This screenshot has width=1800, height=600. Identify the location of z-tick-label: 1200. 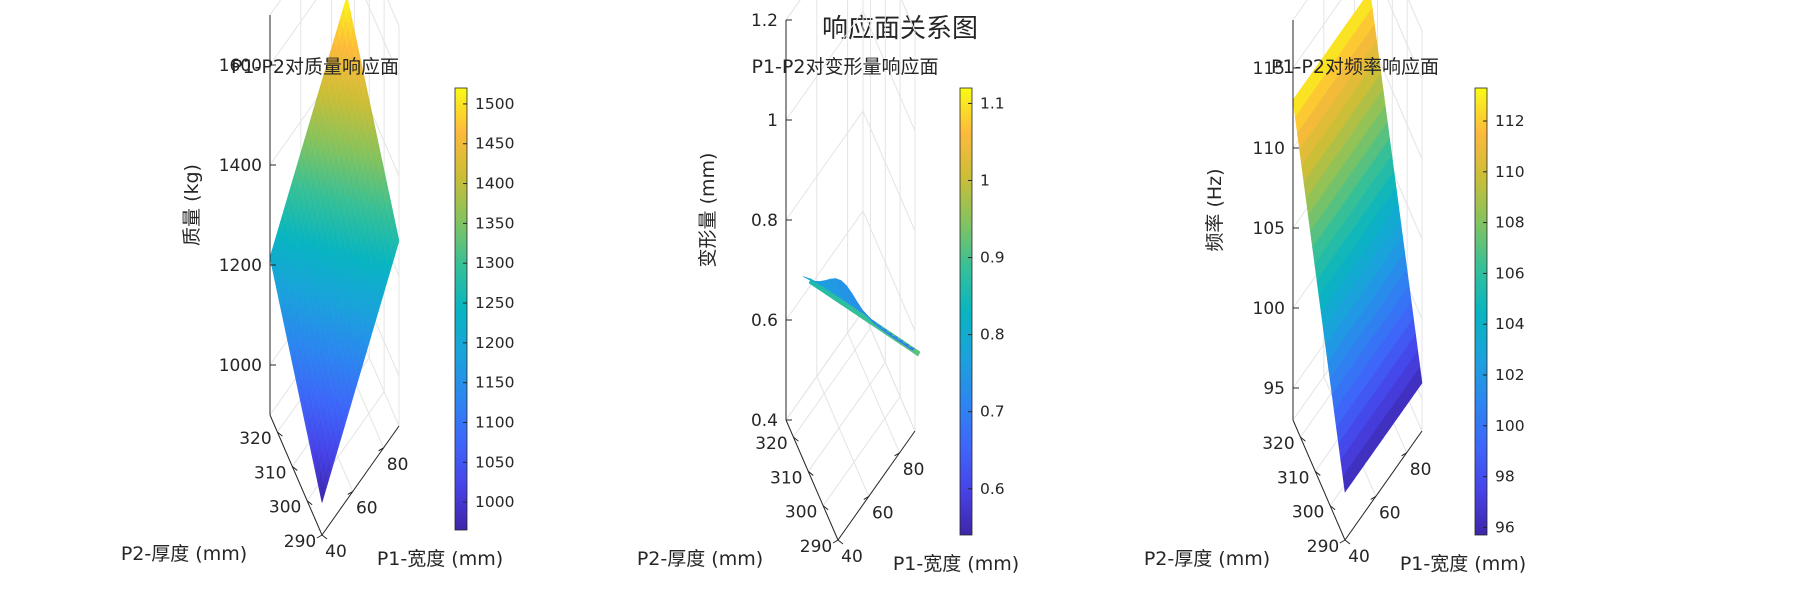
(240, 266).